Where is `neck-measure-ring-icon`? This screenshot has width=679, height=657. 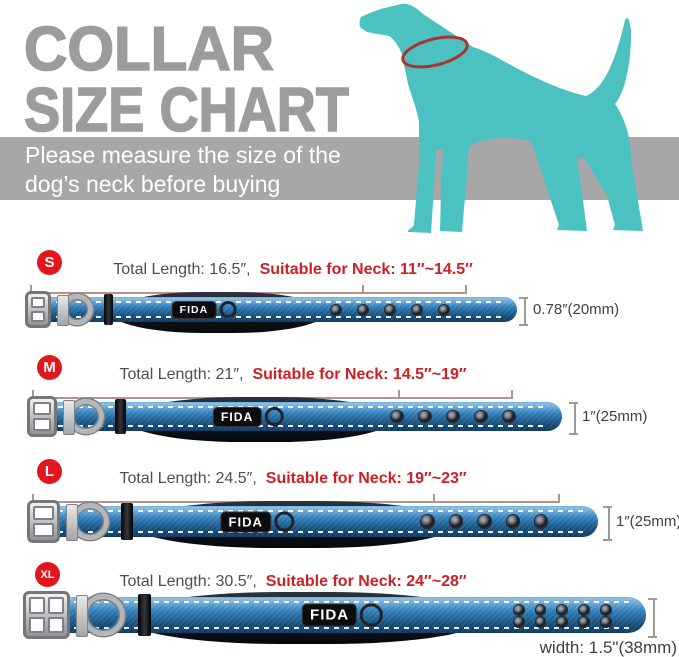 neck-measure-ring-icon is located at coordinates (435, 52).